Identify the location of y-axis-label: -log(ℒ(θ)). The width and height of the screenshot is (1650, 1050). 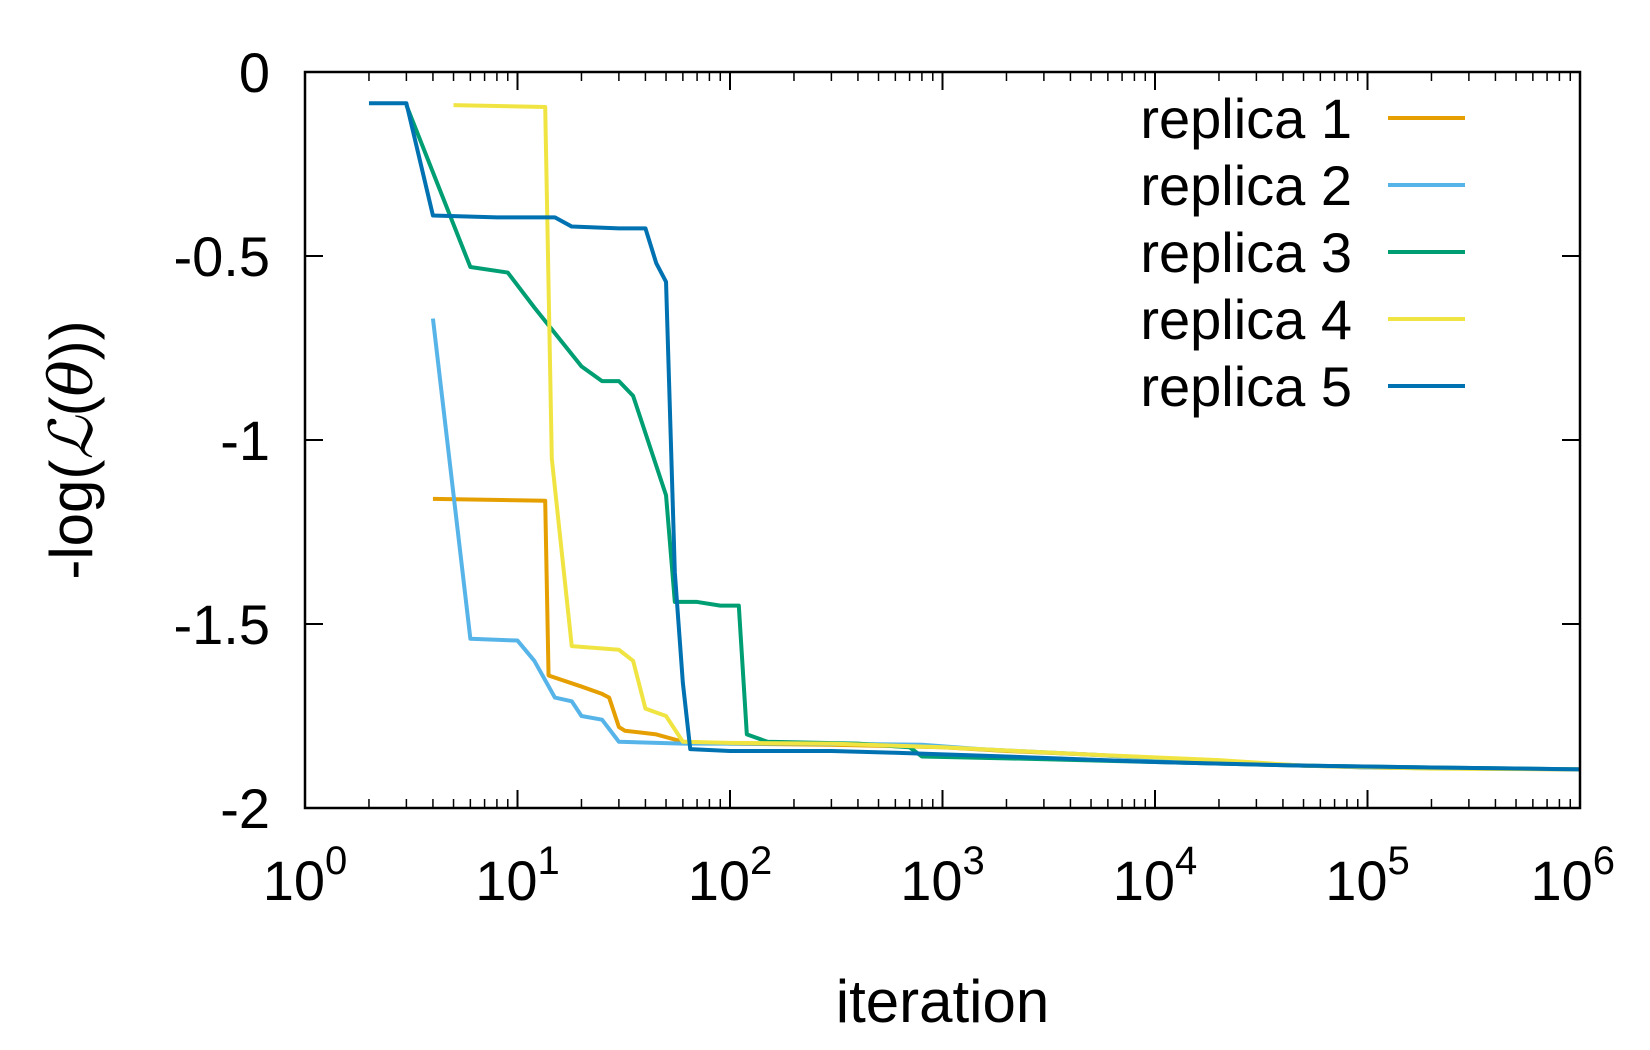
(72, 449).